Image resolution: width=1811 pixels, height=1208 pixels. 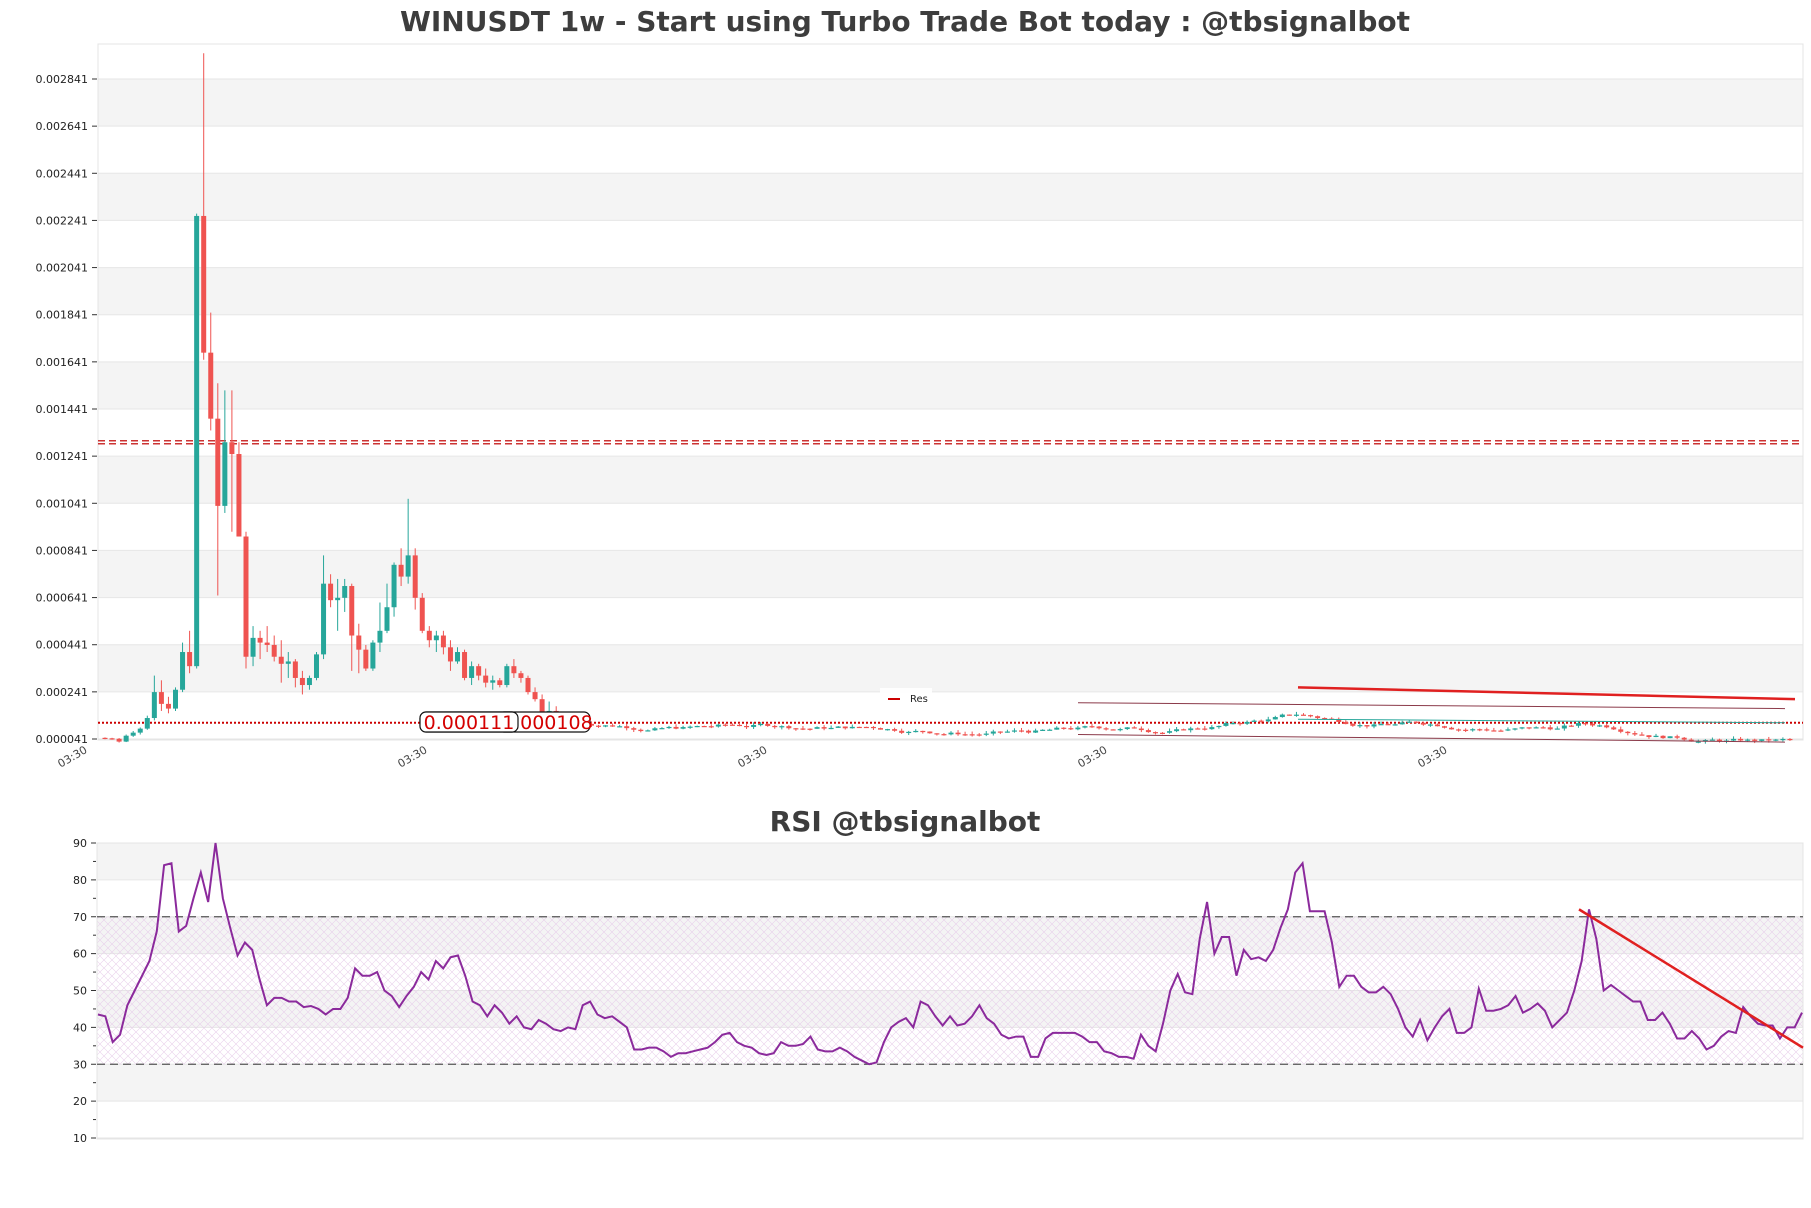 What do you see at coordinates (80, 843) in the screenshot?
I see `rsi-y-tick-label: 90` at bounding box center [80, 843].